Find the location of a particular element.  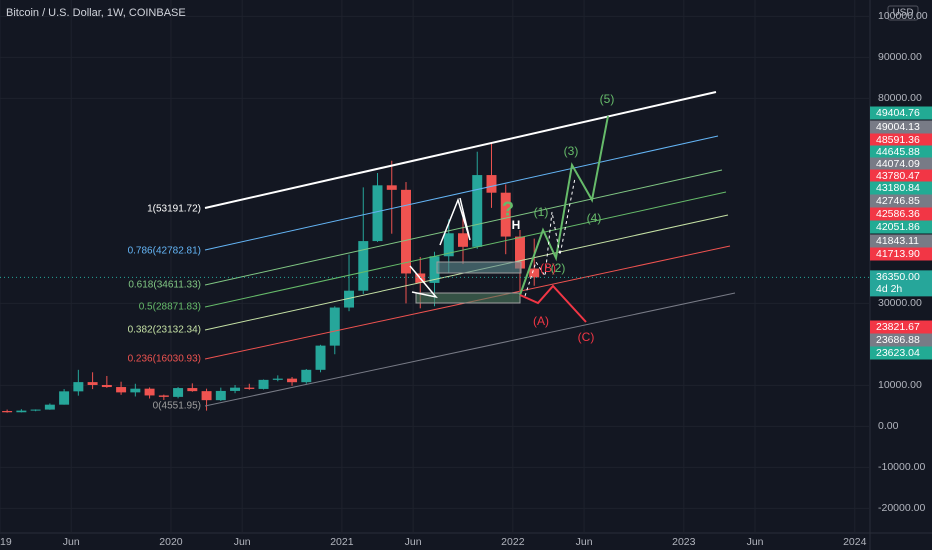

price-tag-label: 43180.84 is located at coordinates (898, 188).